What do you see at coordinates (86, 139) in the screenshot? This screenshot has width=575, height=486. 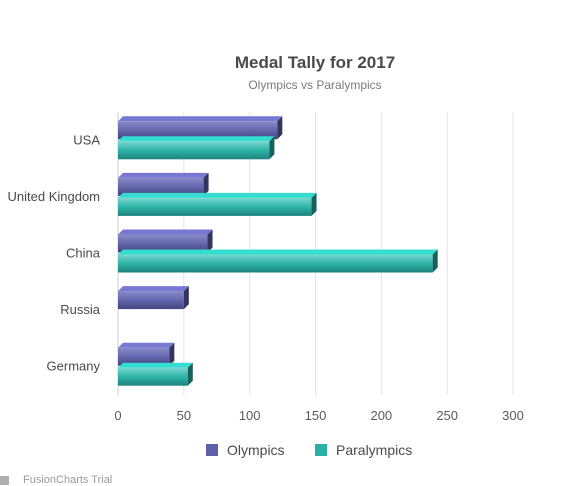 I see `category-label: USA` at bounding box center [86, 139].